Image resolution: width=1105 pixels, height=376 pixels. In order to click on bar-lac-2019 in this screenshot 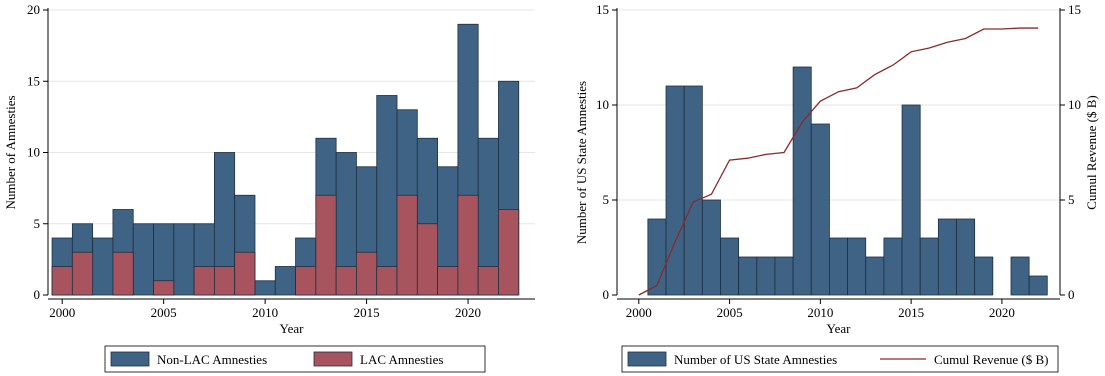, I will do `click(448, 281)`.